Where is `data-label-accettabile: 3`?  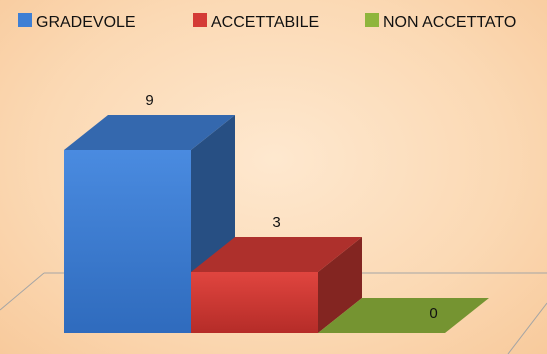 data-label-accettabile: 3 is located at coordinates (276, 222).